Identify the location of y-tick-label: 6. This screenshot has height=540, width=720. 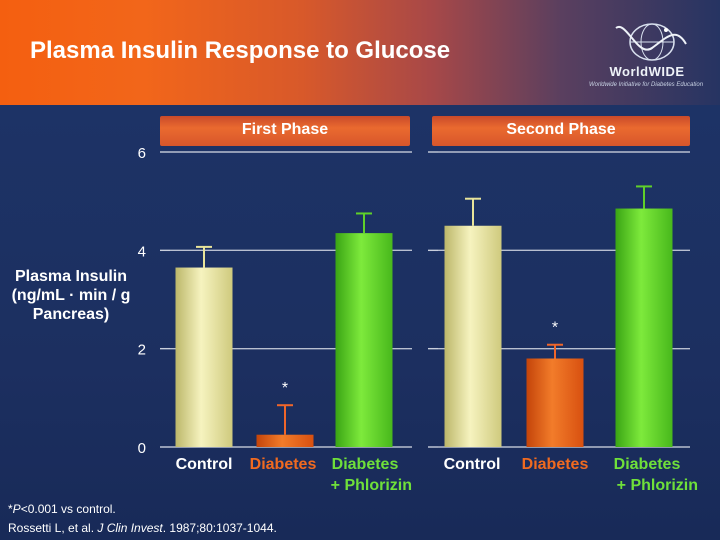
(142, 153).